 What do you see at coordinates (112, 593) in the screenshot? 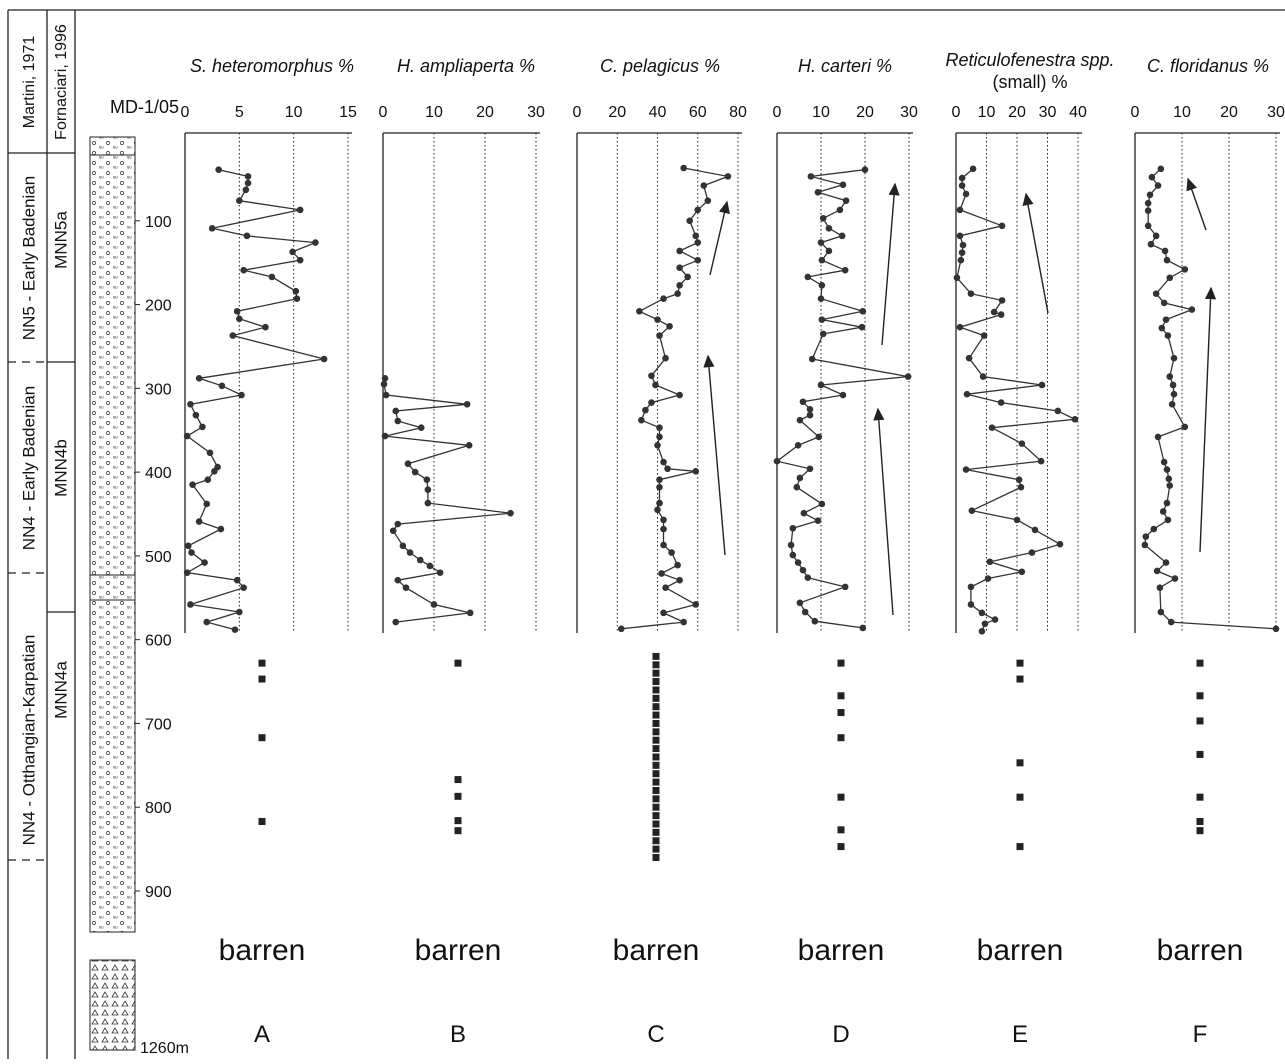
I see `lithology` at bounding box center [112, 593].